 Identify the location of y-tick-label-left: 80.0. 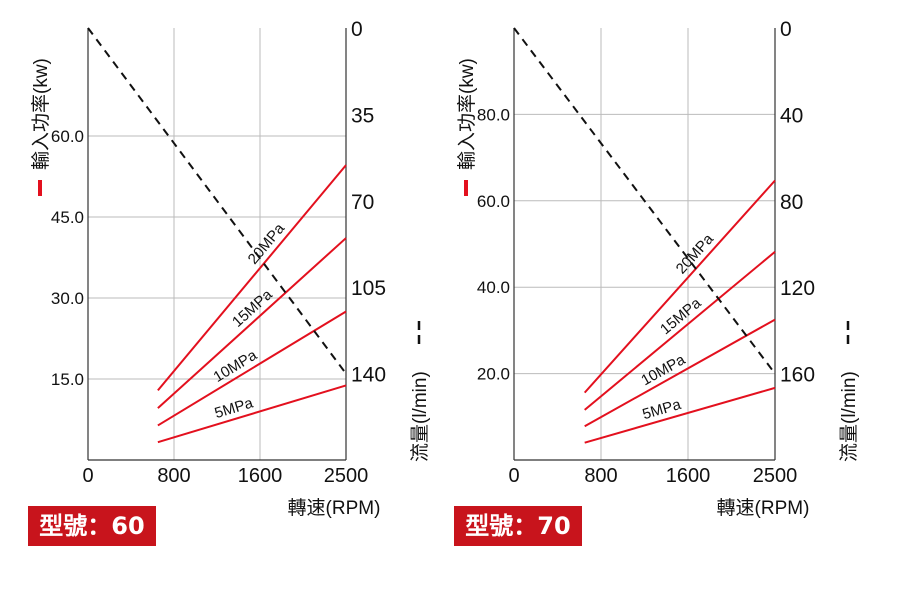
(493, 114).